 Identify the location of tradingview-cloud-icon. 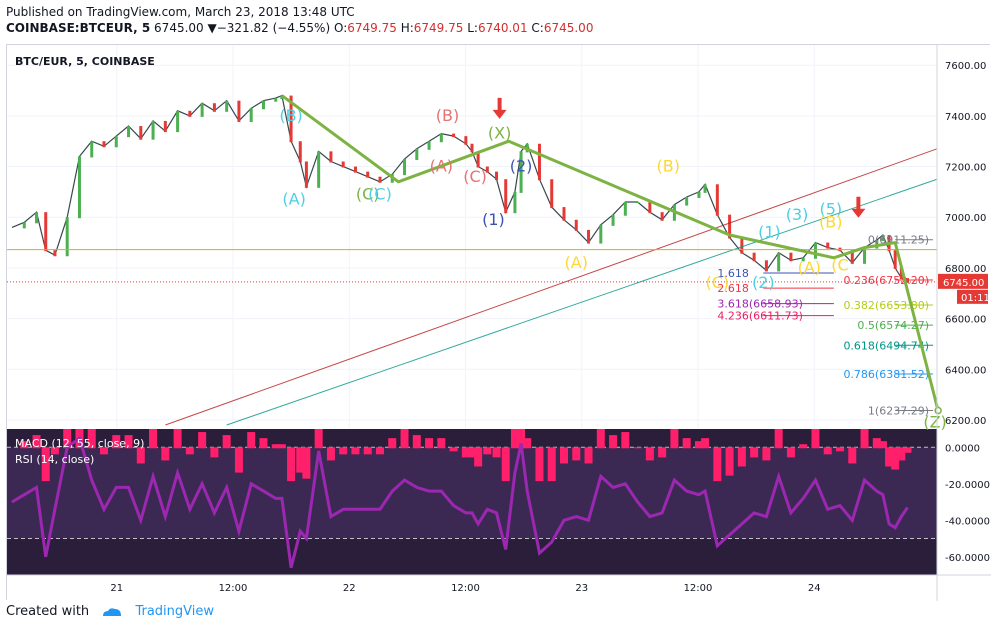
(112, 611).